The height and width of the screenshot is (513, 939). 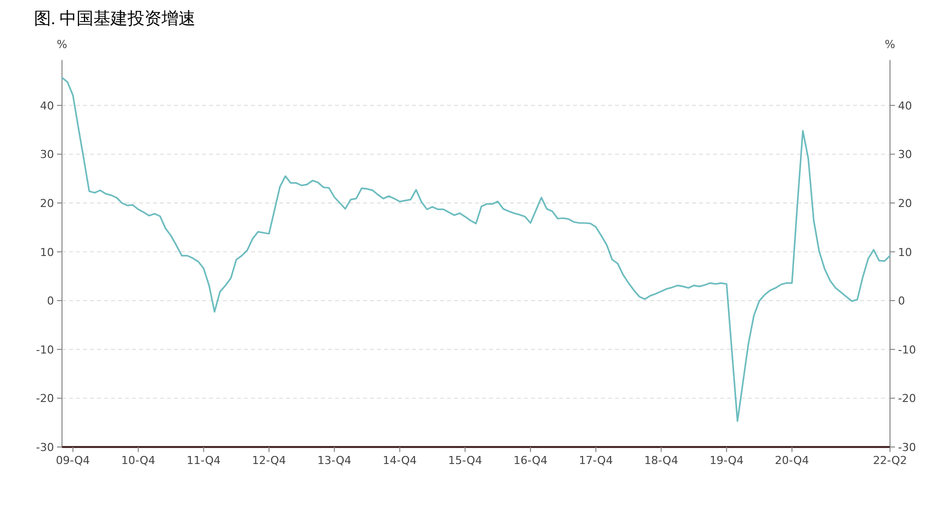 I want to click on y2-axis-title: %, so click(x=890, y=44).